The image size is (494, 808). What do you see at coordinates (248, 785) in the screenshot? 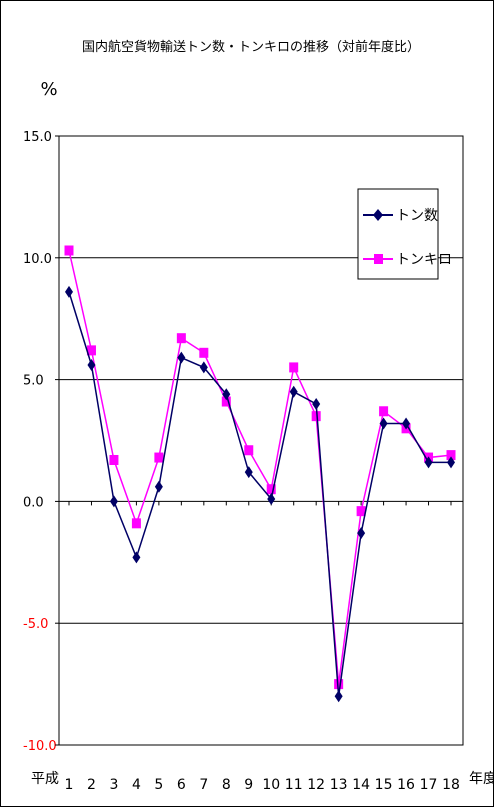
I see `x-tick-label: 9` at bounding box center [248, 785].